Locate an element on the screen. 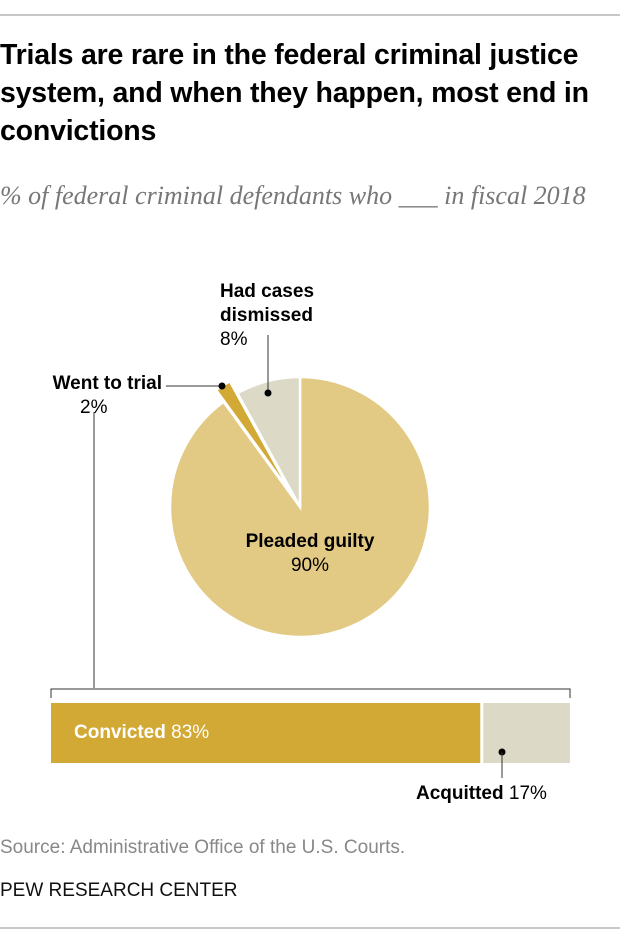 The width and height of the screenshot is (620, 943). acquitted-name: Acquitted is located at coordinates (460, 793).